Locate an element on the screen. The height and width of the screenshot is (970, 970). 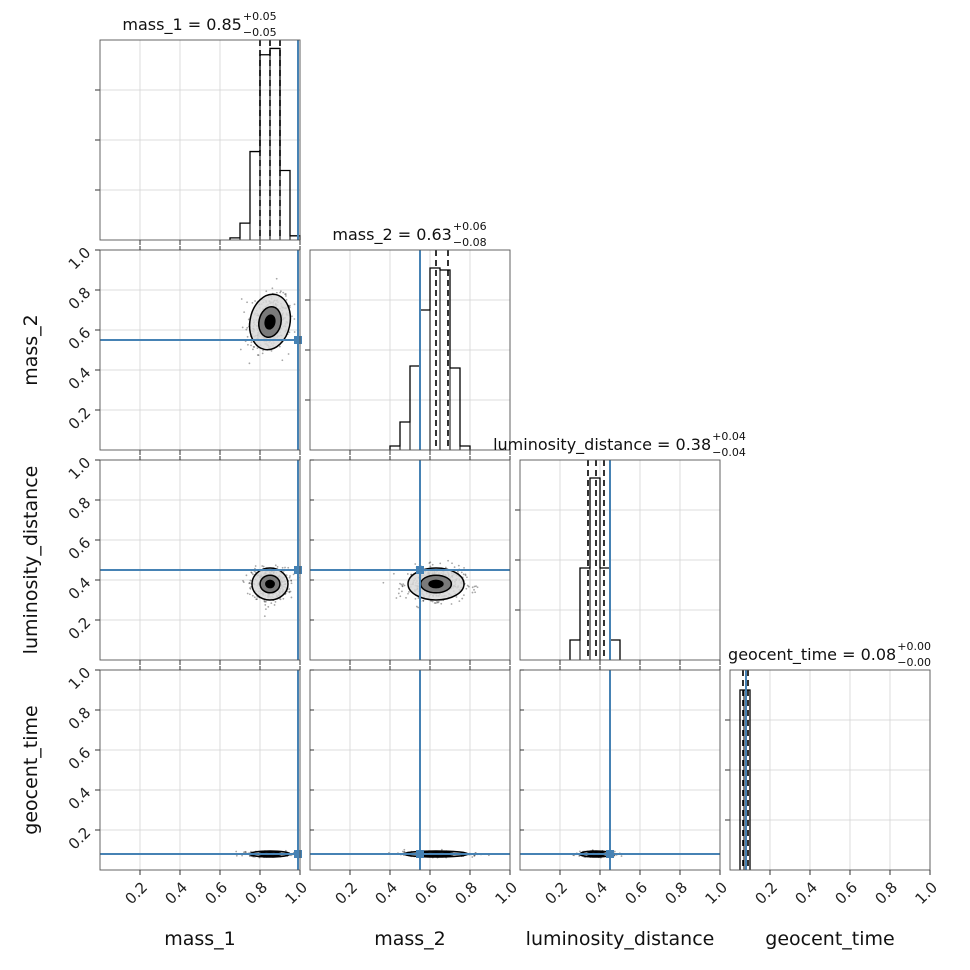
x-tick-label-geocent_time: 0.2 is located at coordinates (766, 893).